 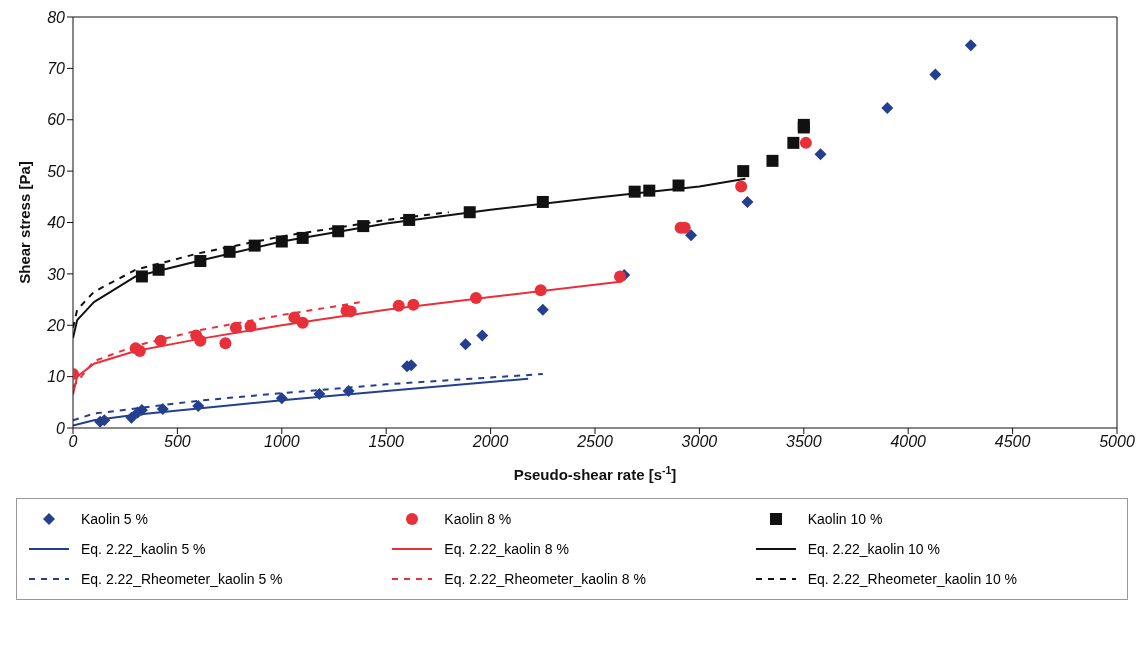 I want to click on x-tick-label: 4500, so click(x=1012, y=442).